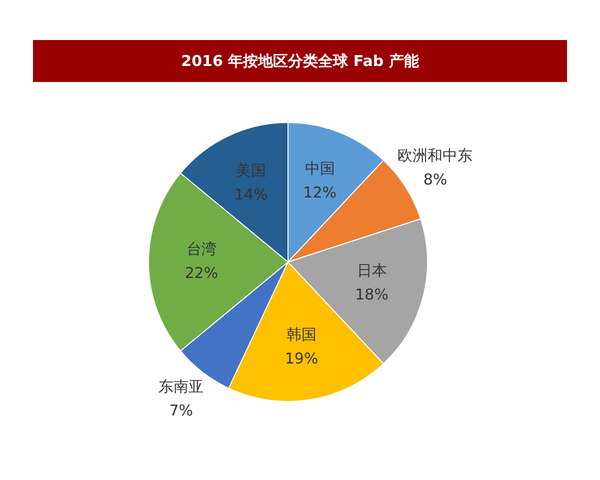  Describe the element at coordinates (181, 387) in the screenshot. I see `slice-label: 东南亚` at that location.